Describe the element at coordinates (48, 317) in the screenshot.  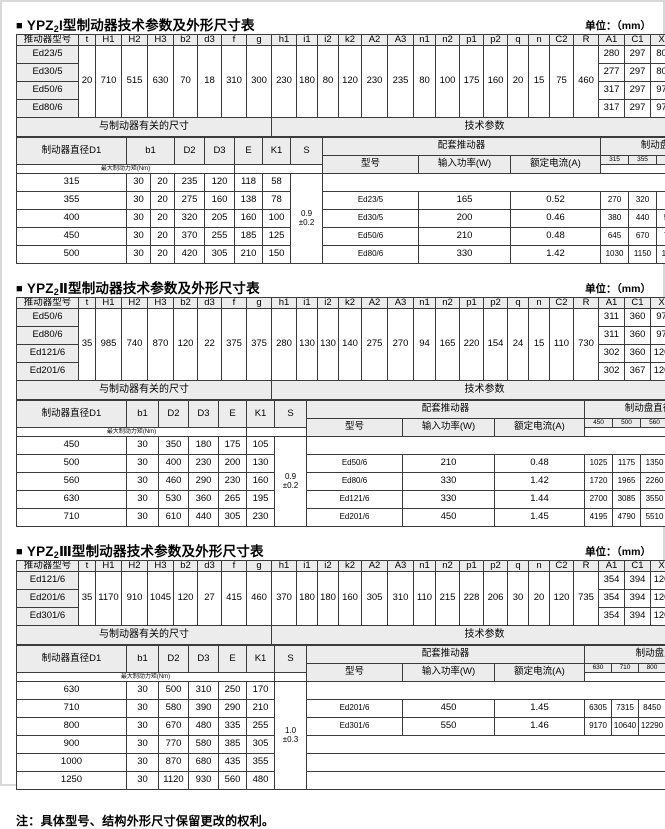
I see `actuator-model-label: Ed50/6` at that location.